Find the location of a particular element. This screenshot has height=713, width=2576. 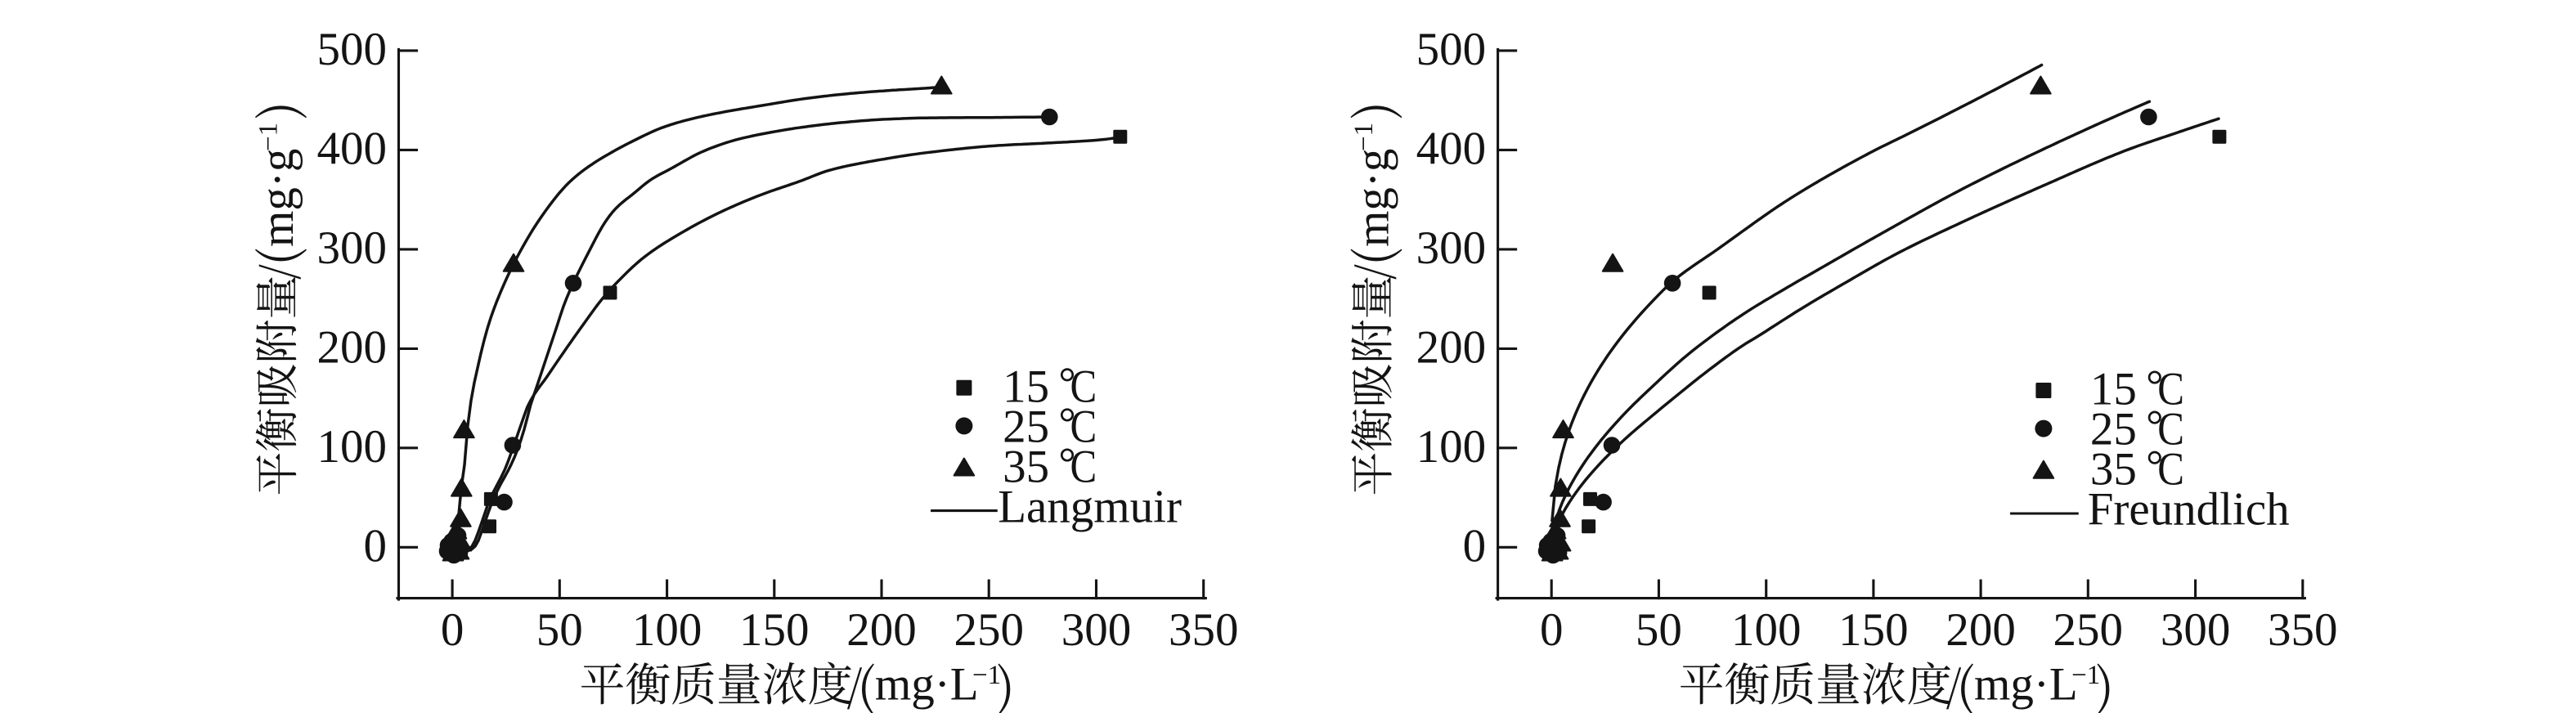

svg-text: Langmuir is located at coordinates (1090, 506).